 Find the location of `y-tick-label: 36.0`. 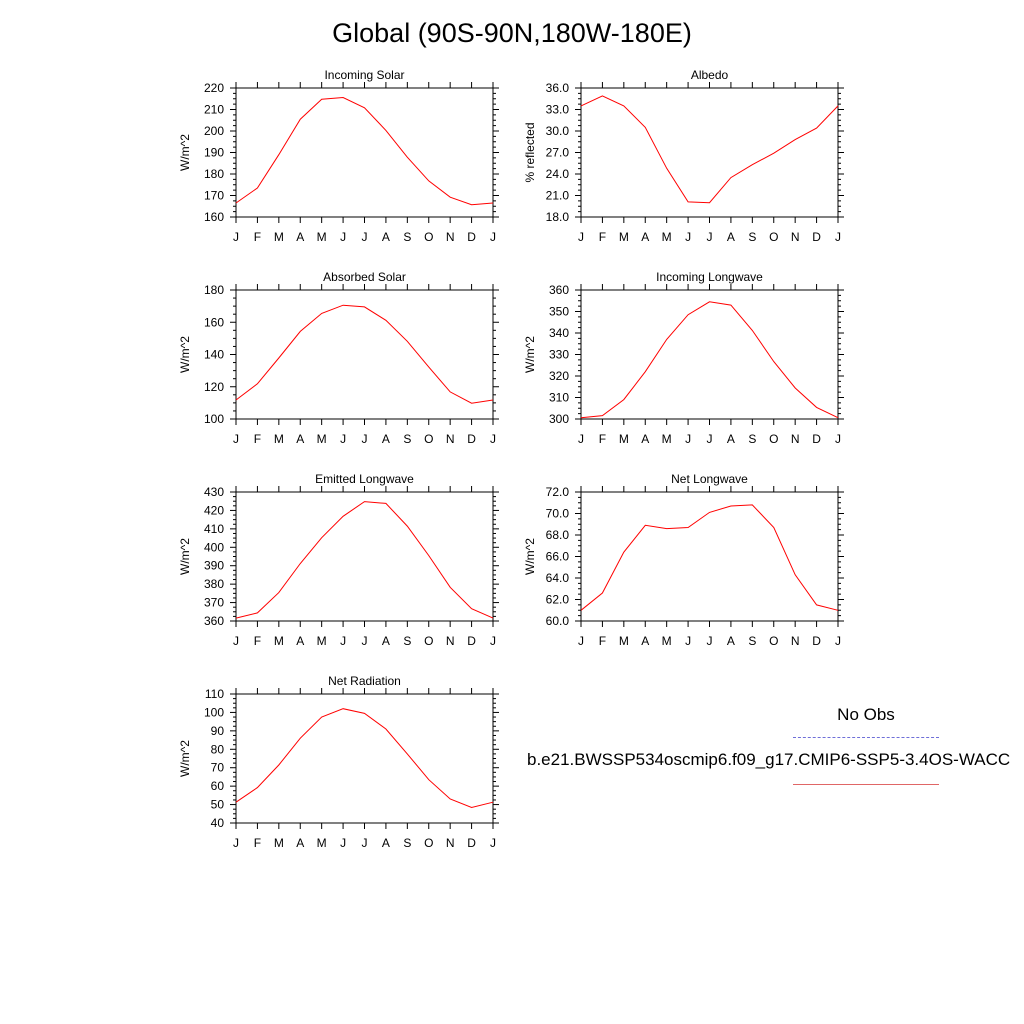

y-tick-label: 36.0 is located at coordinates (558, 88).